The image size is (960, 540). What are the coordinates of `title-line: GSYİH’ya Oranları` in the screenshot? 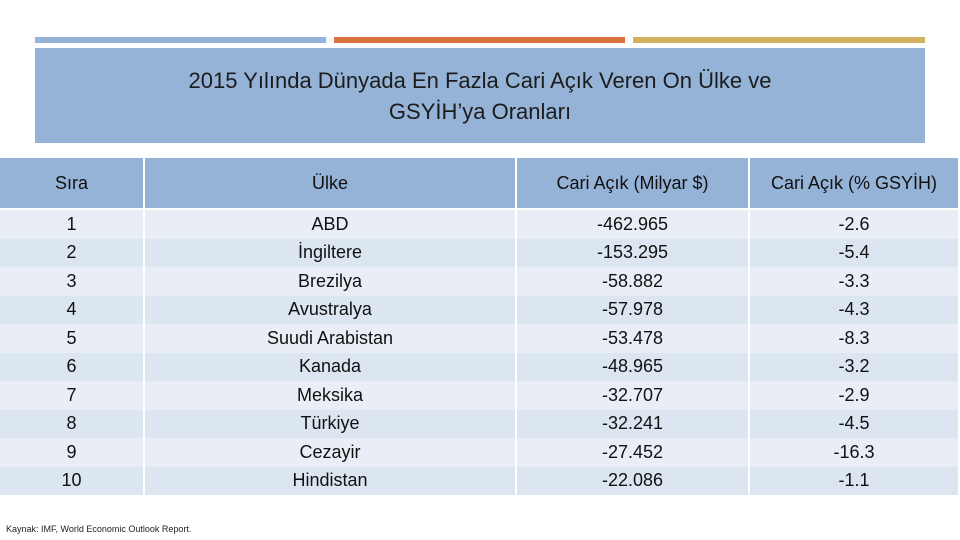 It's located at (480, 111).